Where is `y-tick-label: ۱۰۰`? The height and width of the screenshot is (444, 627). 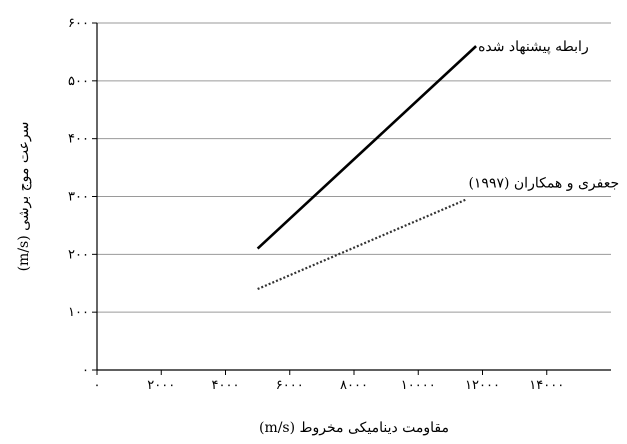 y-tick-label: ۱۰۰ is located at coordinates (78, 312).